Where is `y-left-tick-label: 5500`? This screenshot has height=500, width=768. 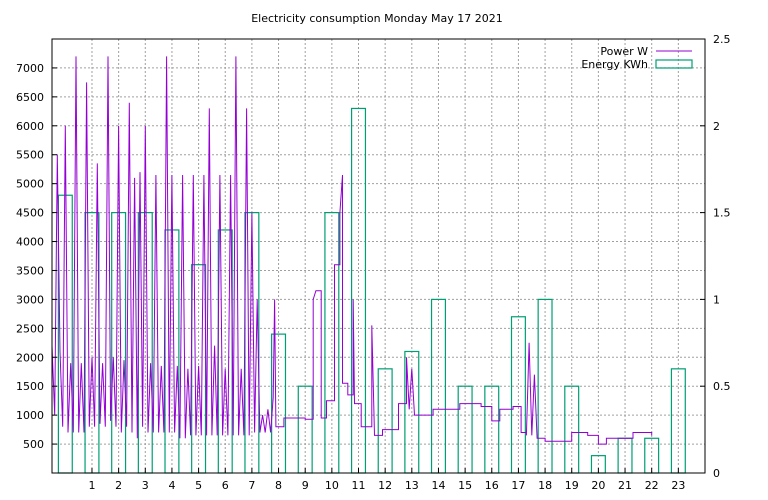
y-left-tick-label: 5500 is located at coordinates (30, 155).